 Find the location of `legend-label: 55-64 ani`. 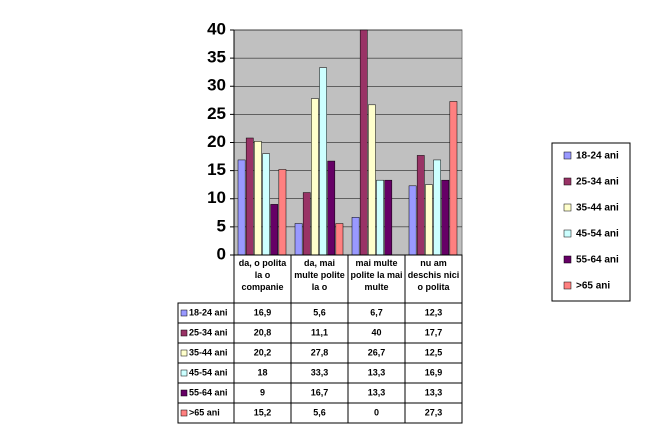

legend-label: 55-64 ani is located at coordinates (597, 260).